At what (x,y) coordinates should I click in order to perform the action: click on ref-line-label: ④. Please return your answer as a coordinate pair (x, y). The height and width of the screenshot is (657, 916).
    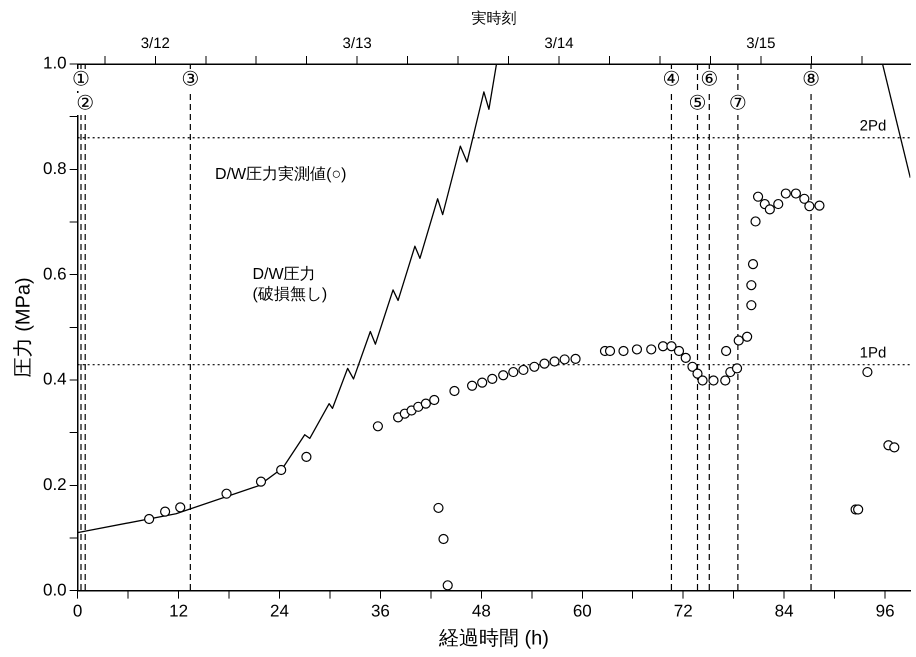
    Looking at the image, I should click on (671, 79).